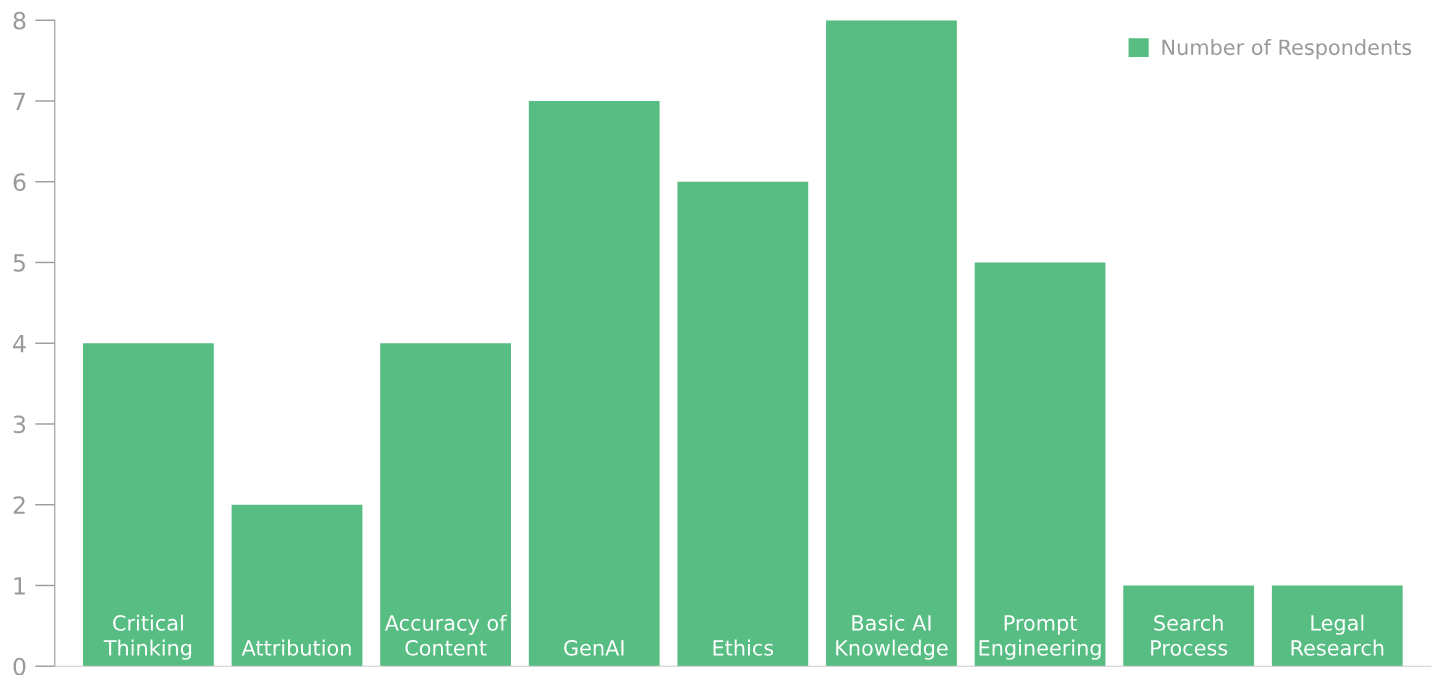 The height and width of the screenshot is (675, 1441). What do you see at coordinates (594, 647) in the screenshot?
I see `x-tick-label: GenAI` at bounding box center [594, 647].